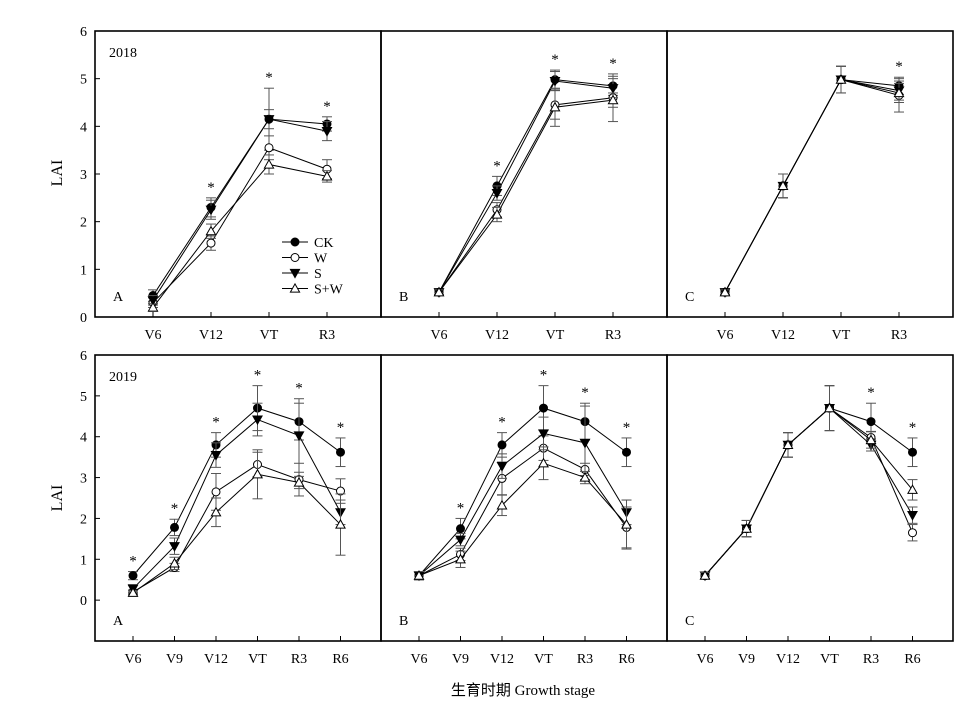 The height and width of the screenshot is (711, 978). I want to click on legend-label: W, so click(321, 259).